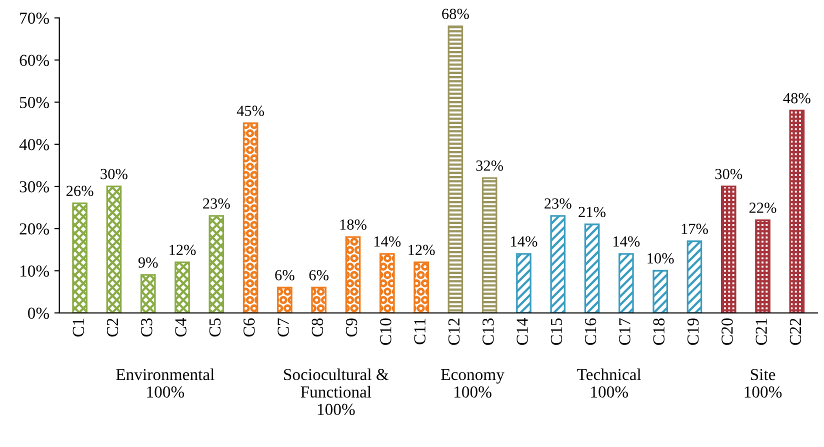  I want to click on x-tick-label: C18, so click(658, 331).